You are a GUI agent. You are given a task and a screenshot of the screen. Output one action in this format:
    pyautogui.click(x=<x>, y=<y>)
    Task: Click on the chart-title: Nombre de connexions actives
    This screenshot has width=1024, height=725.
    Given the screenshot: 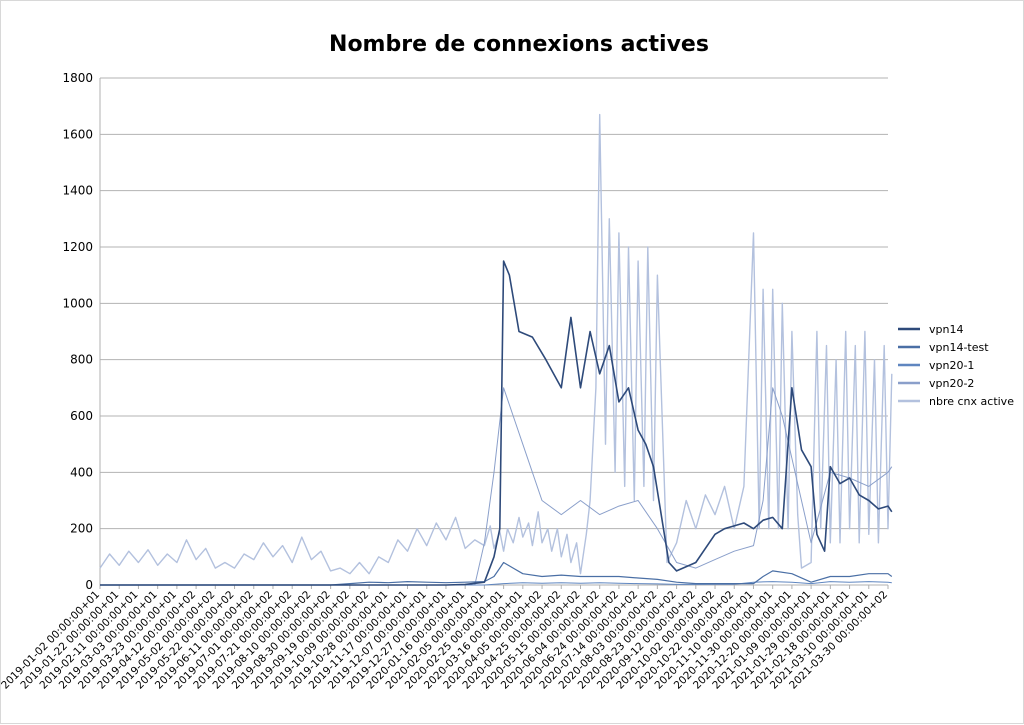 What is the action you would take?
    pyautogui.click(x=519, y=44)
    